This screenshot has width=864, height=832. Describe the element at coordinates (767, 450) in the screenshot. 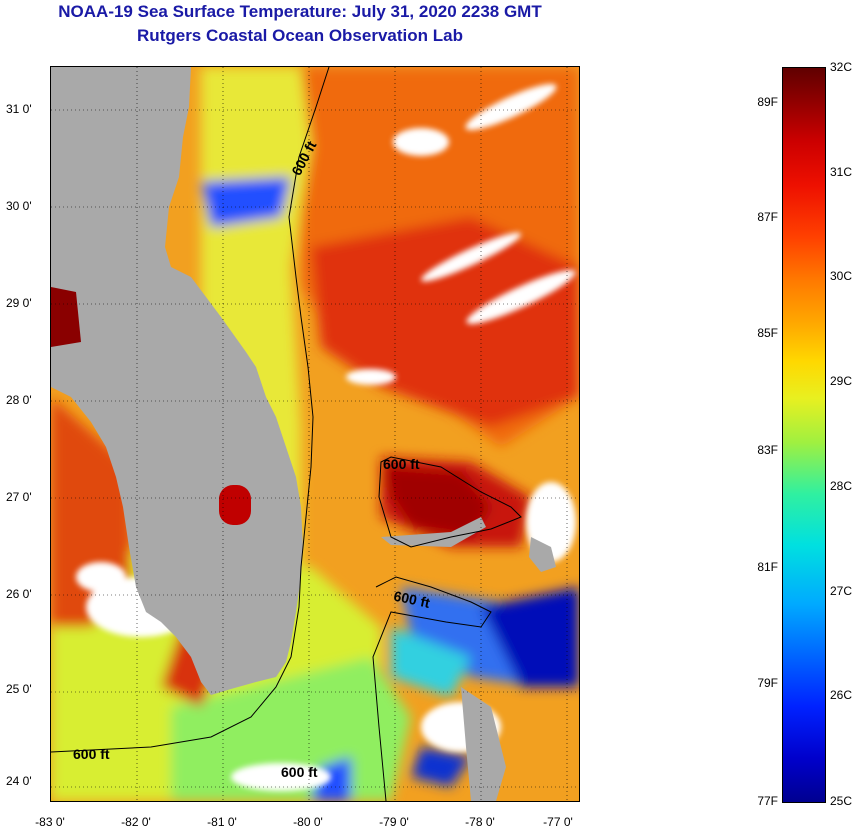

I see `colorbar-f-label: 83F` at that location.